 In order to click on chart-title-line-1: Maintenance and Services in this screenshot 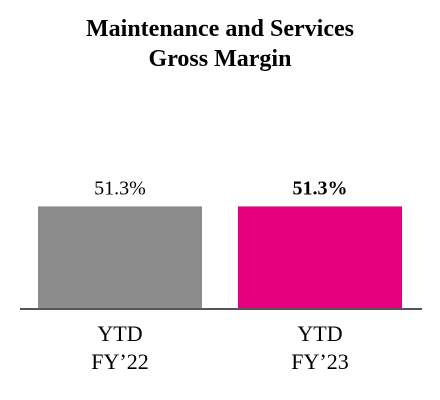, I will do `click(220, 29)`.